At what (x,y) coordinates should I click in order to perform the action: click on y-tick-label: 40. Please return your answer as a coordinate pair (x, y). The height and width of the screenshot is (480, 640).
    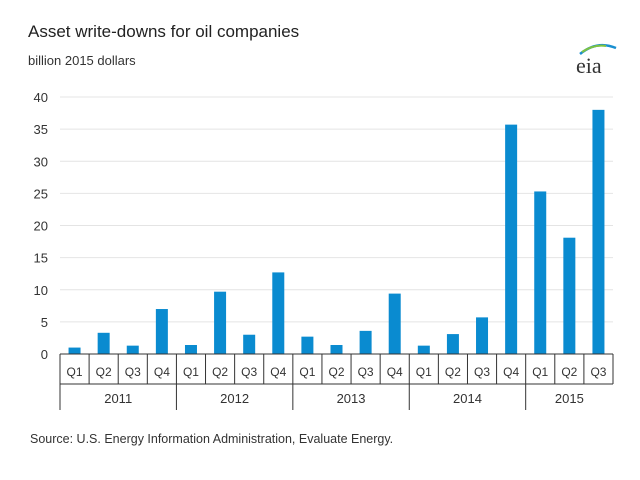
    Looking at the image, I should click on (41, 97).